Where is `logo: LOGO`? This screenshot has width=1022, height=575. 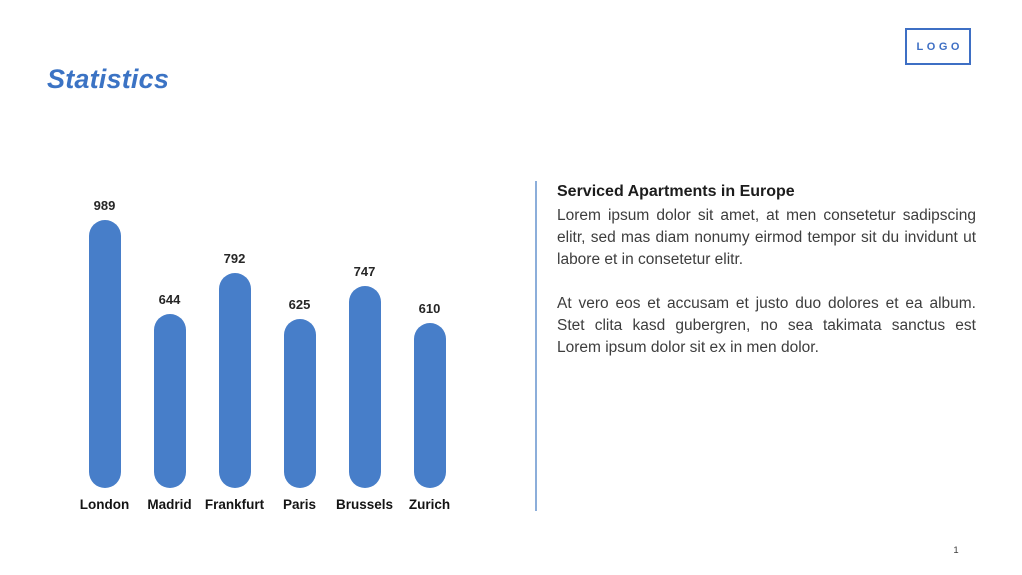 logo: LOGO is located at coordinates (938, 46).